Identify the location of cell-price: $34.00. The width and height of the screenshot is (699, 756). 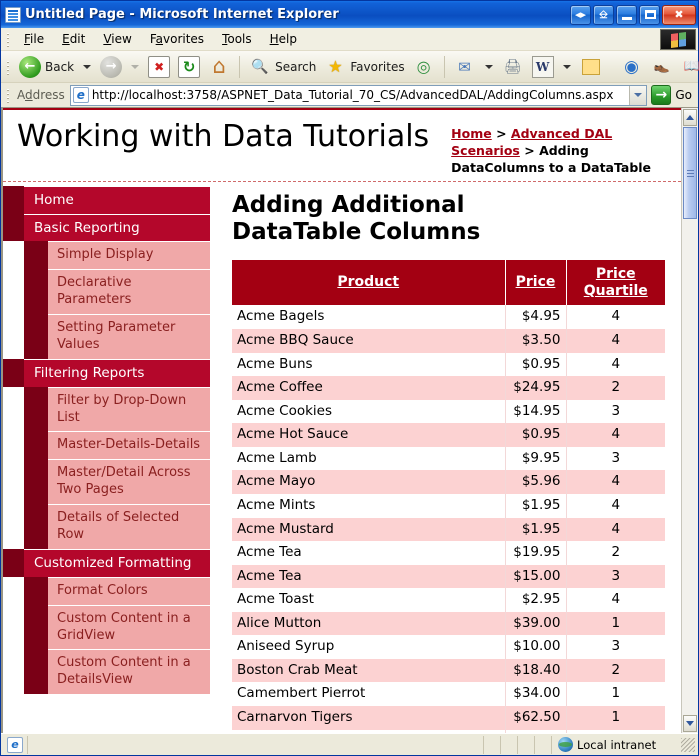
(536, 694).